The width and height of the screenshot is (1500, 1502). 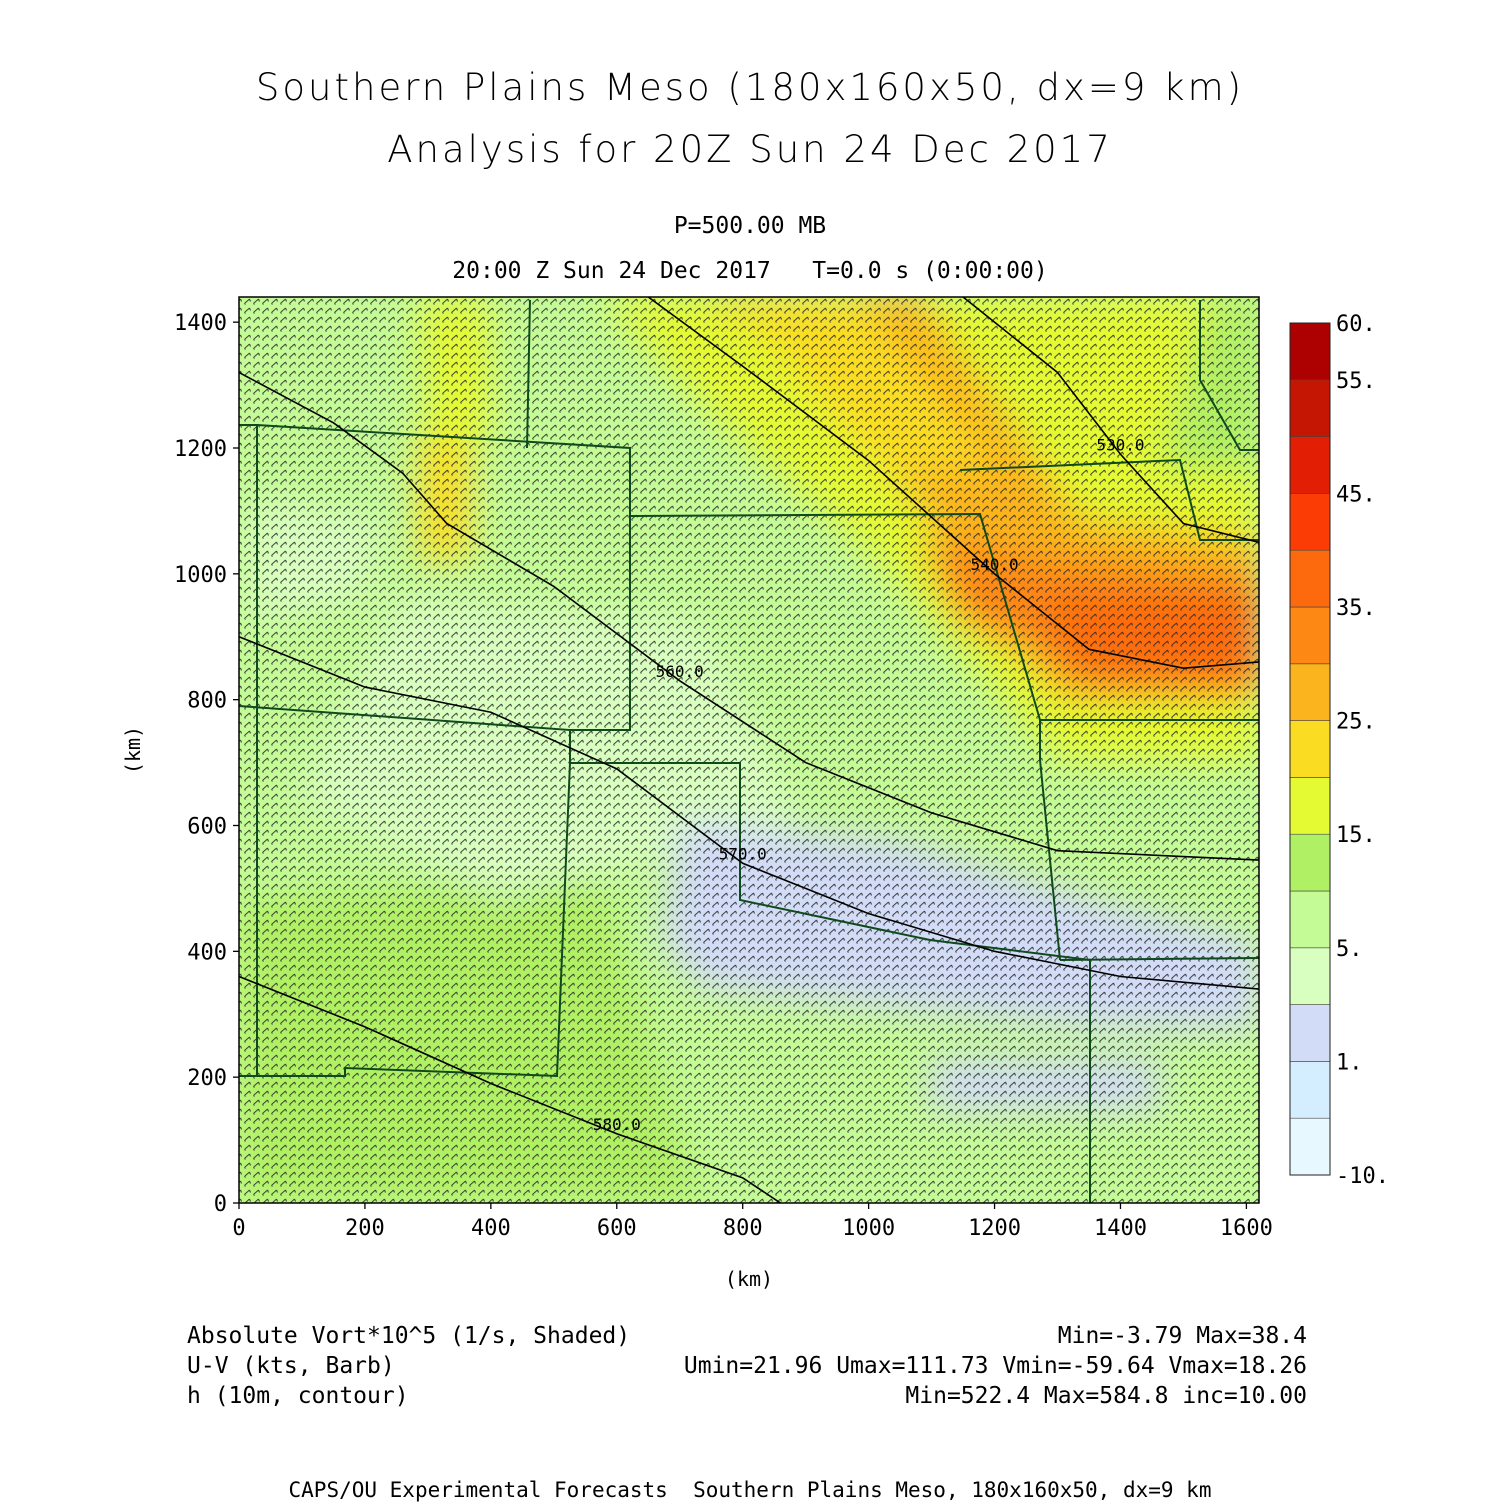 What do you see at coordinates (220, 1204) in the screenshot?
I see `y-tick-label: 0` at bounding box center [220, 1204].